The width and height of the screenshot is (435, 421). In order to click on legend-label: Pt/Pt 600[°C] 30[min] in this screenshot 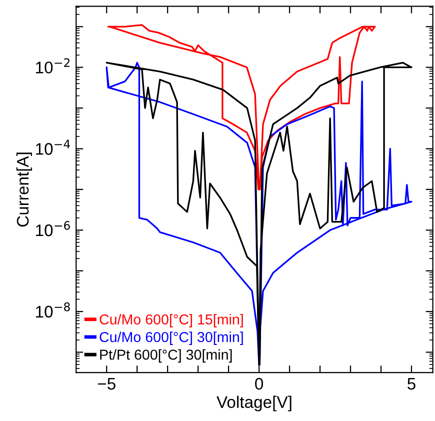, I will do `click(166, 356)`.